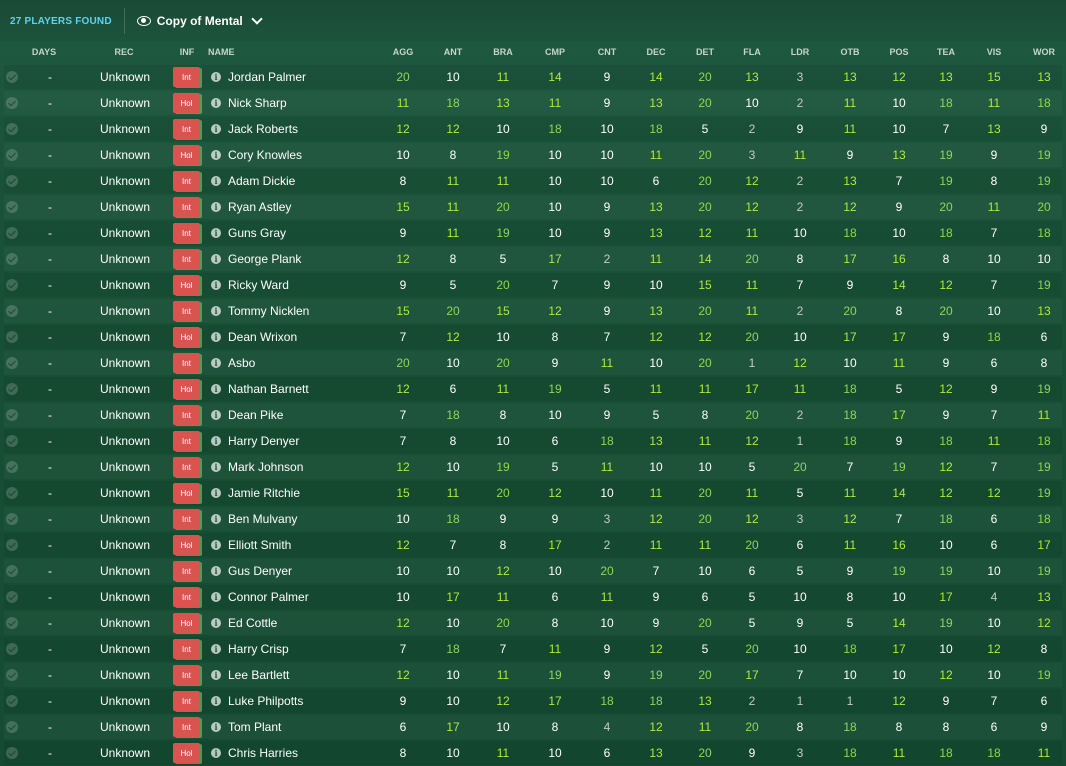 This screenshot has width=1066, height=766. What do you see at coordinates (260, 571) in the screenshot?
I see `player-name: Gus Denyer` at bounding box center [260, 571].